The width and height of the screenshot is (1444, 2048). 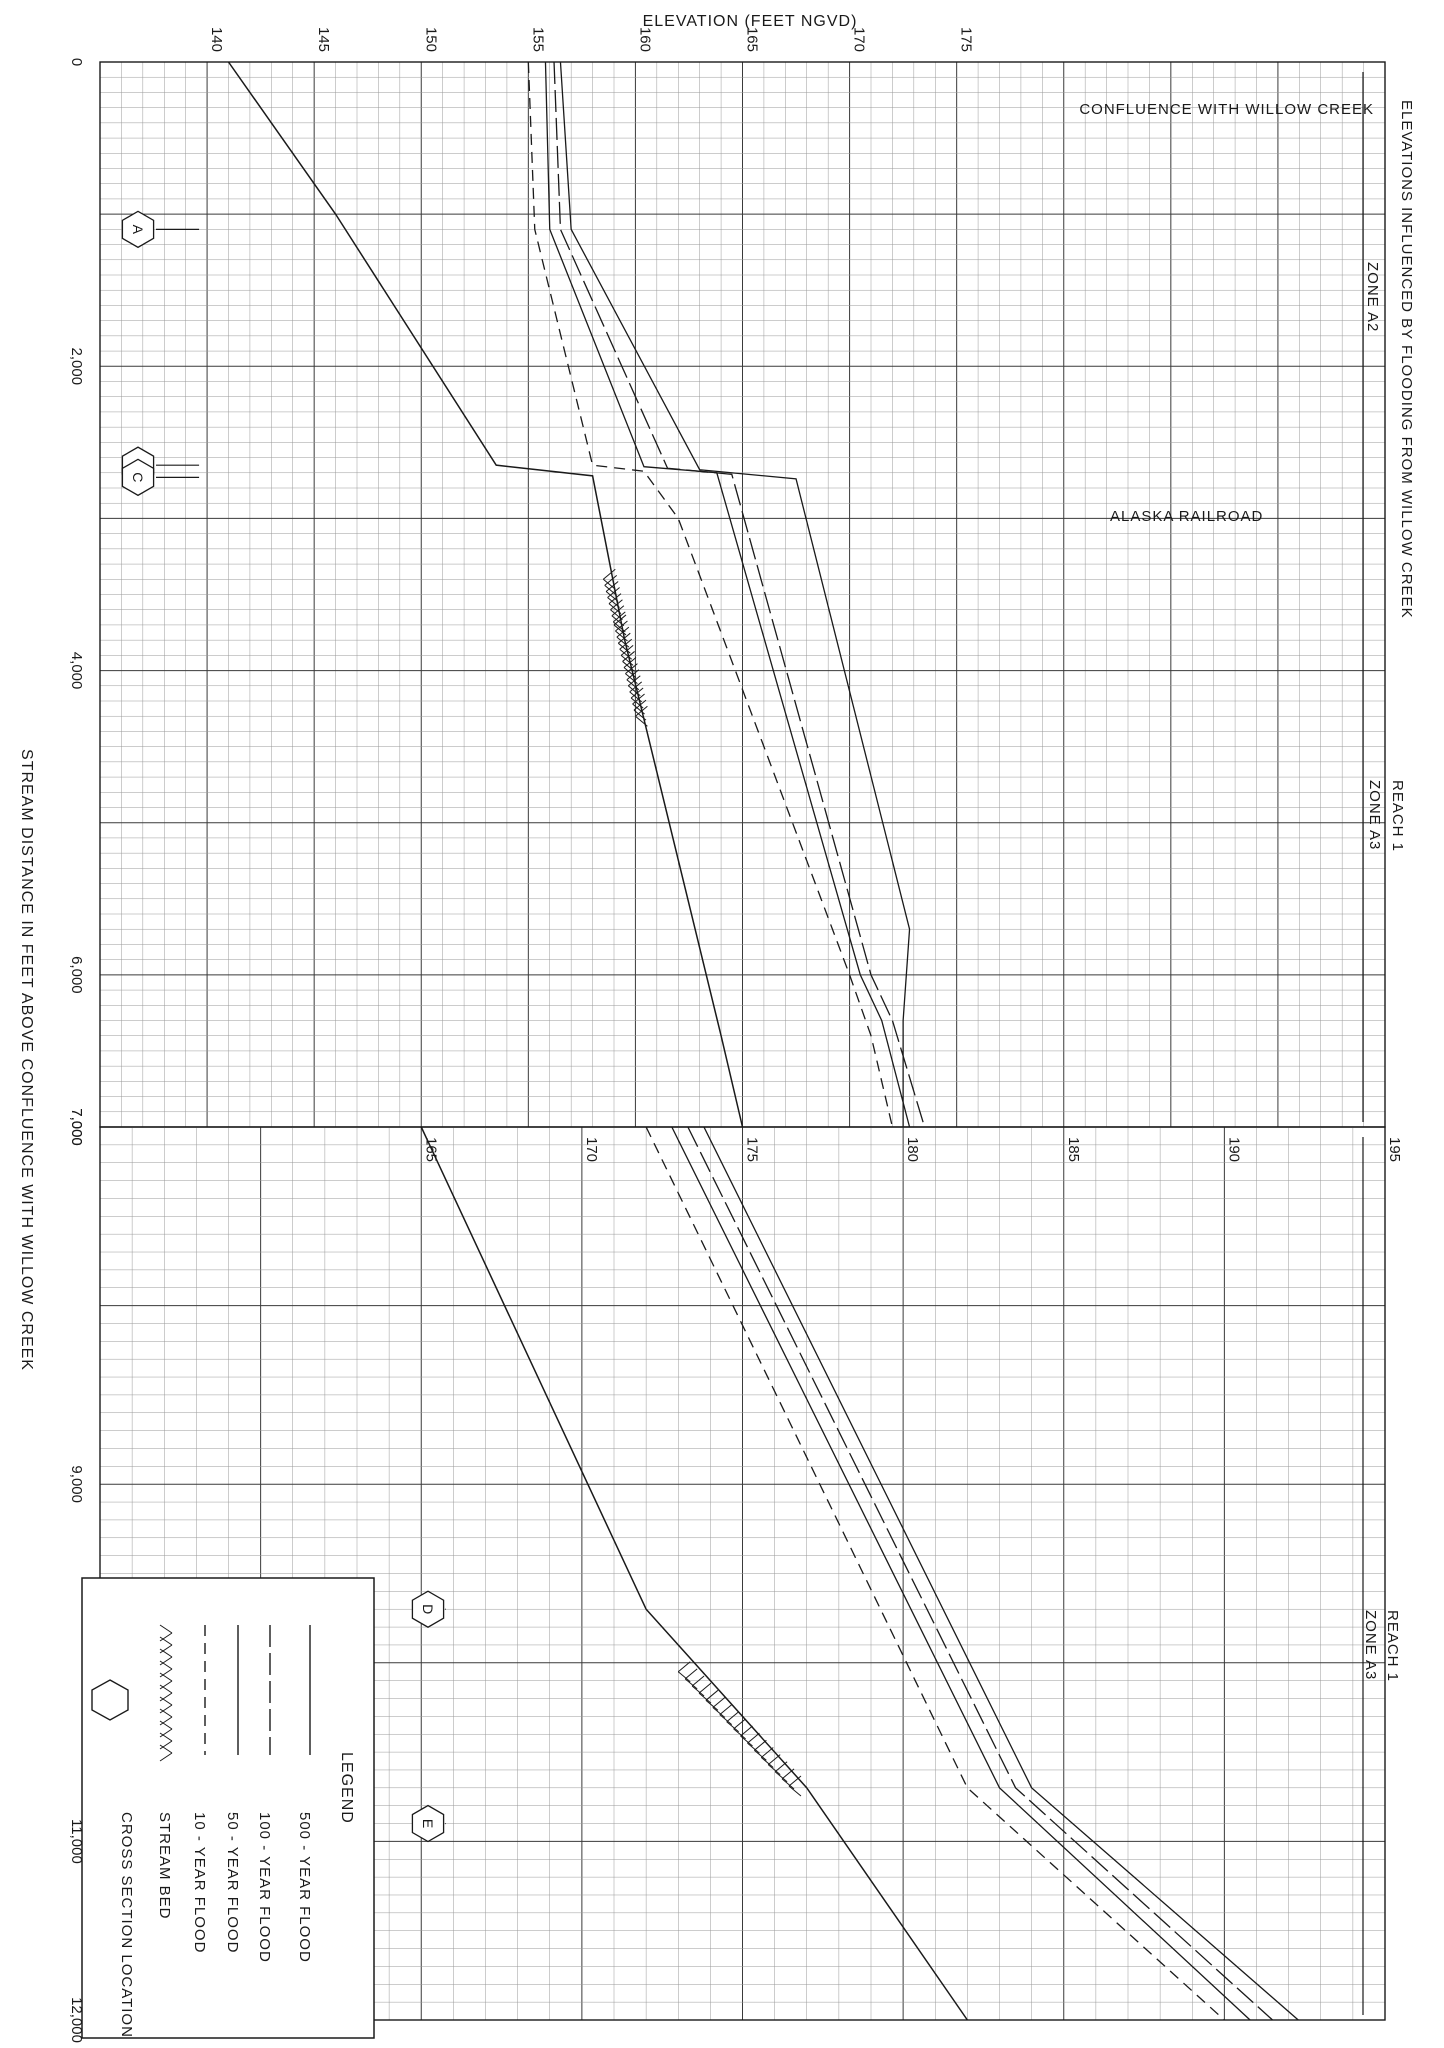 What do you see at coordinates (1073, 1149) in the screenshot?
I see `y-tick-label: 185` at bounding box center [1073, 1149].